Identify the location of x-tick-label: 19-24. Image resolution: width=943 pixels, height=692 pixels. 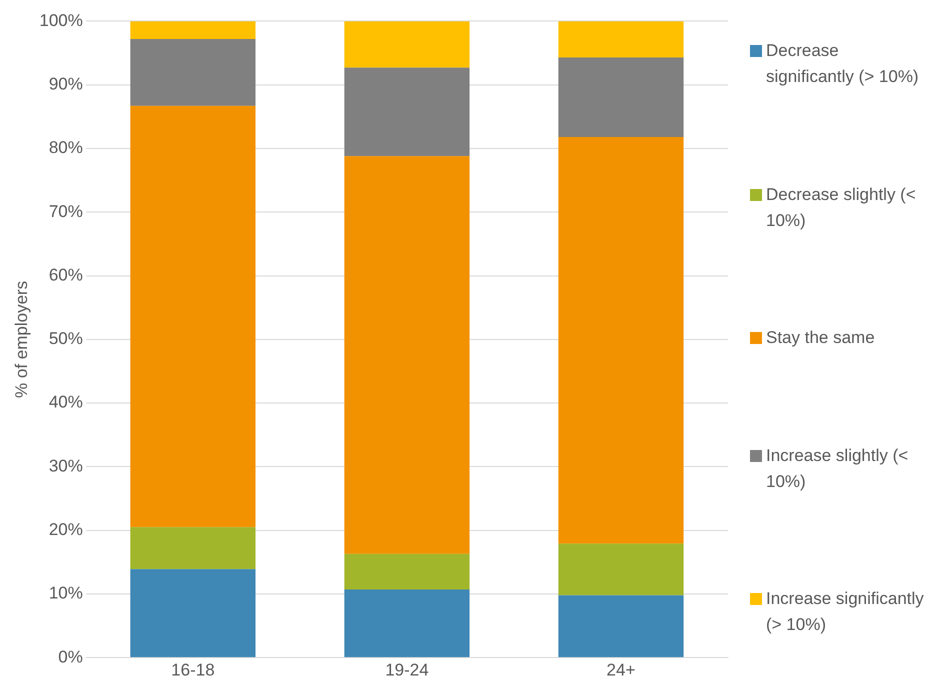
(407, 670).